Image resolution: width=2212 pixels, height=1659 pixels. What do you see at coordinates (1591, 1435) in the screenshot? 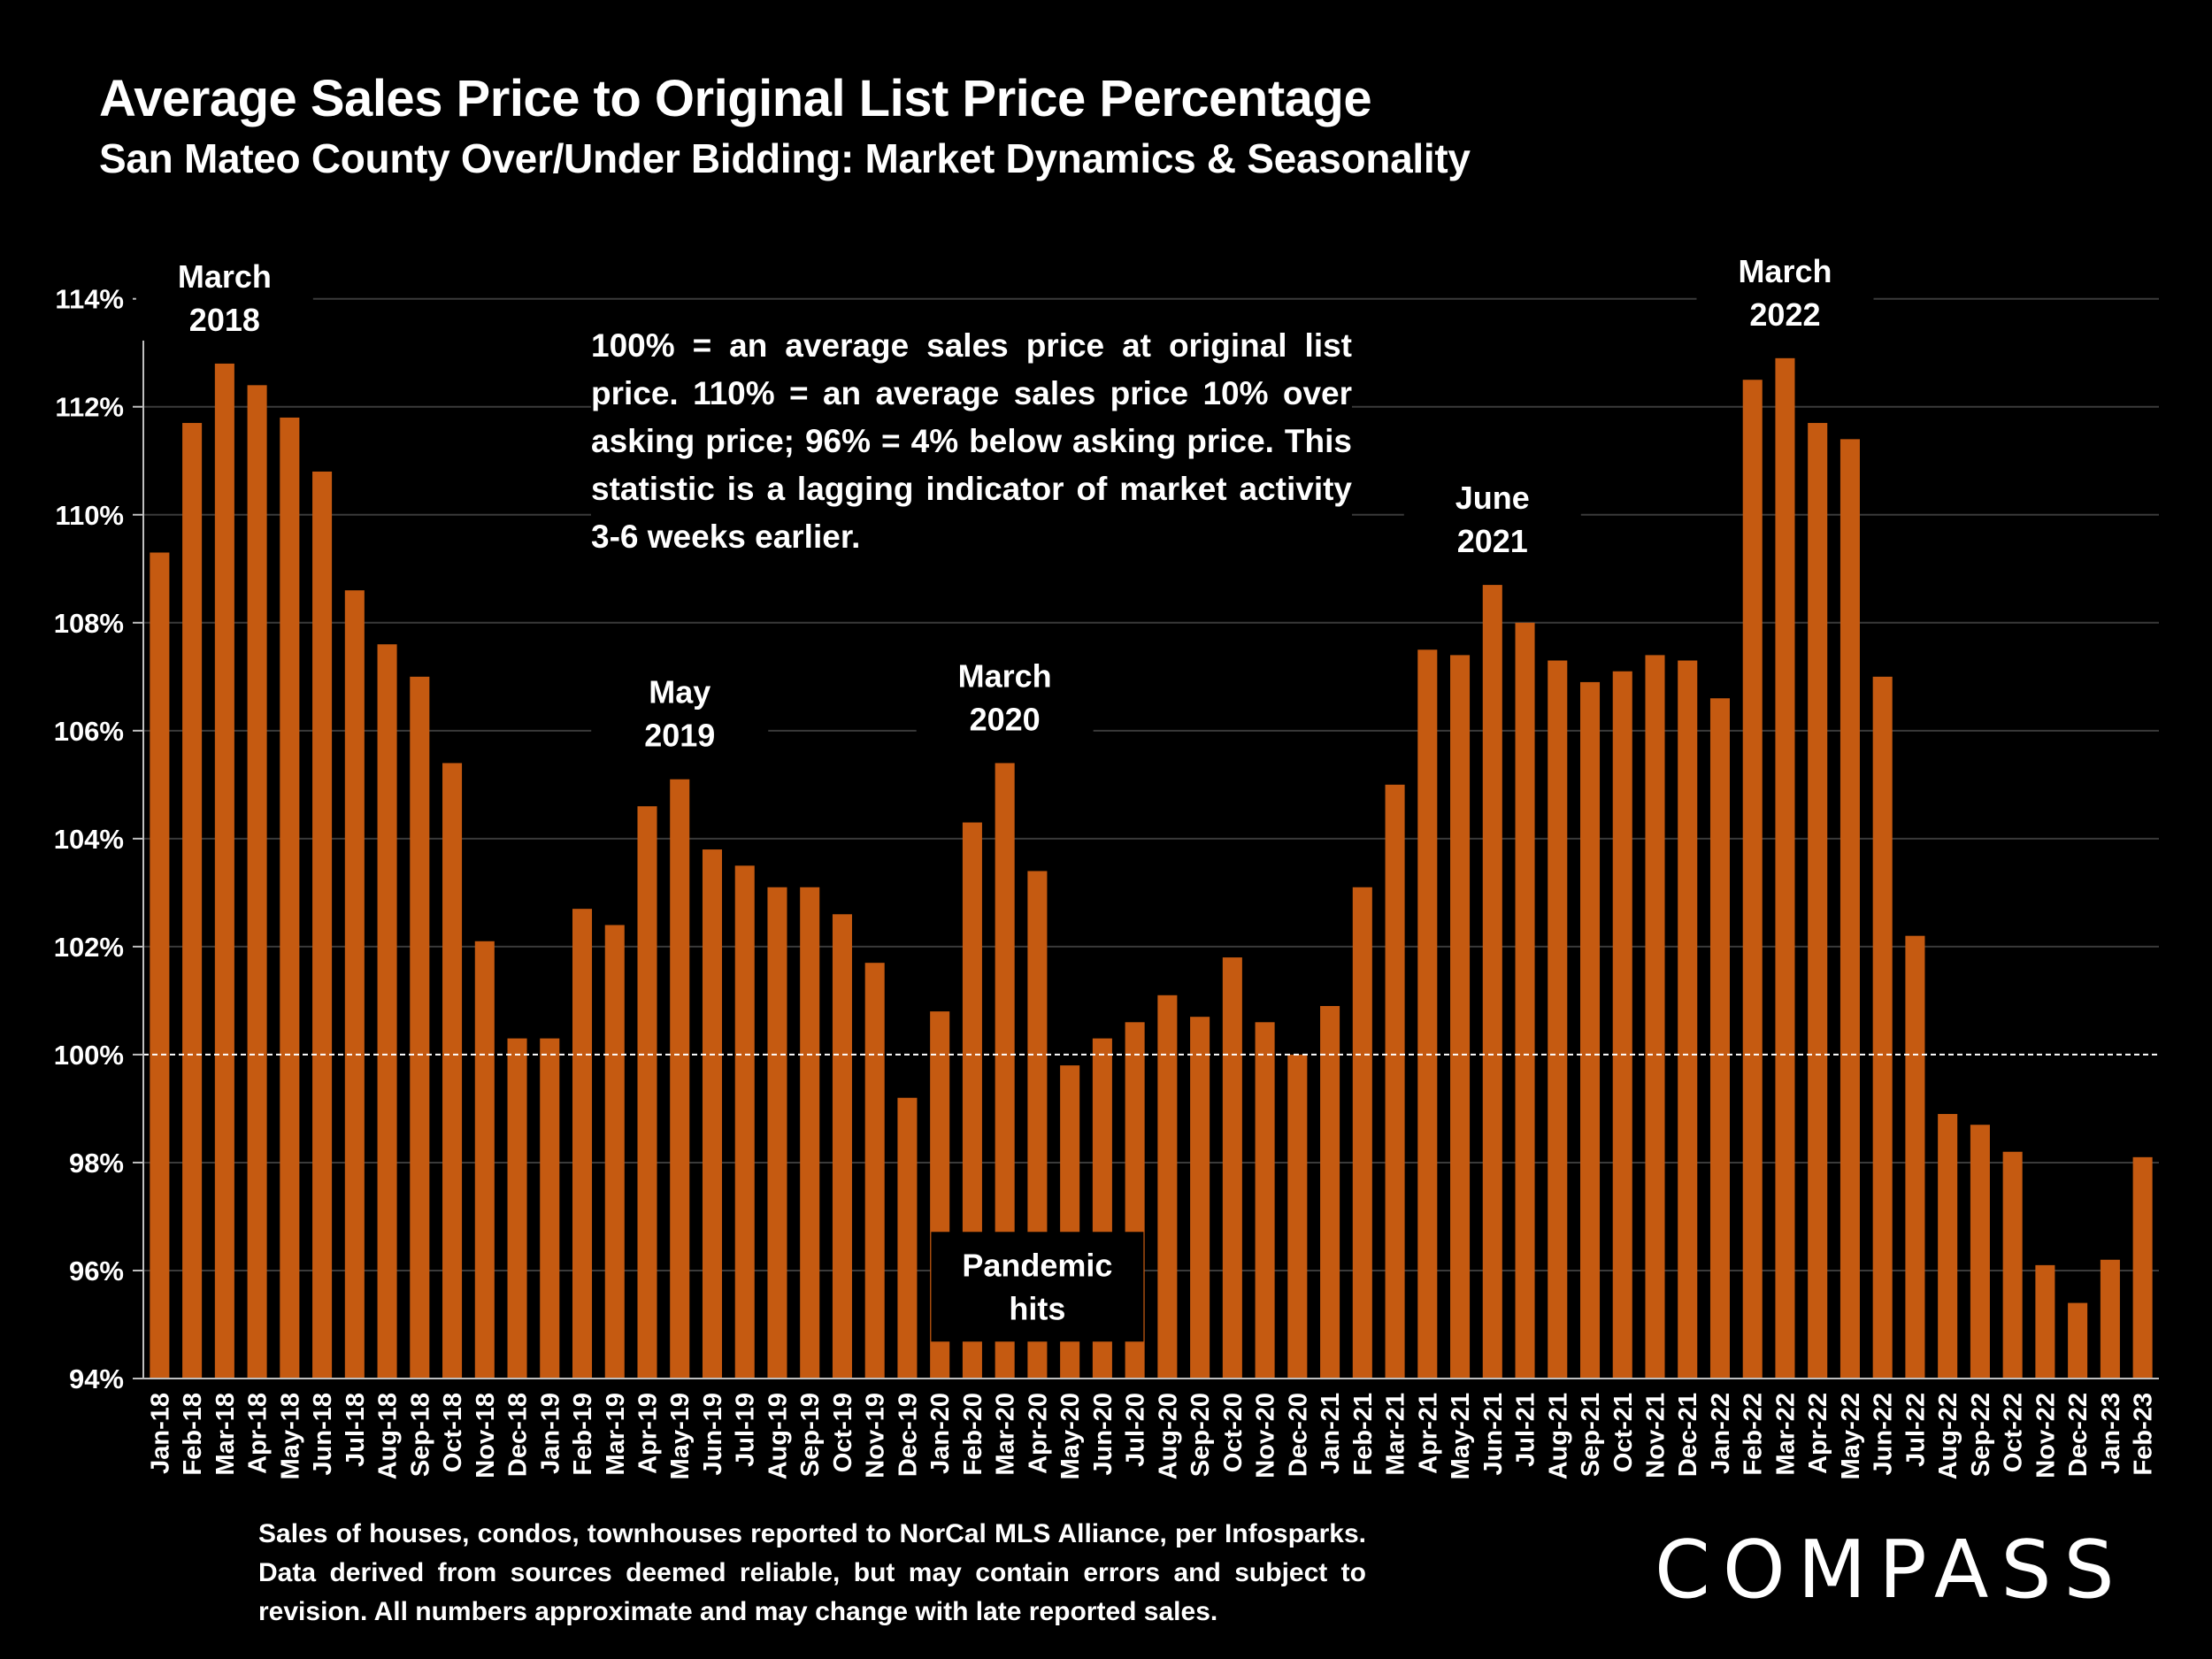
I see `x-tick-label: Sep-21` at bounding box center [1591, 1435].